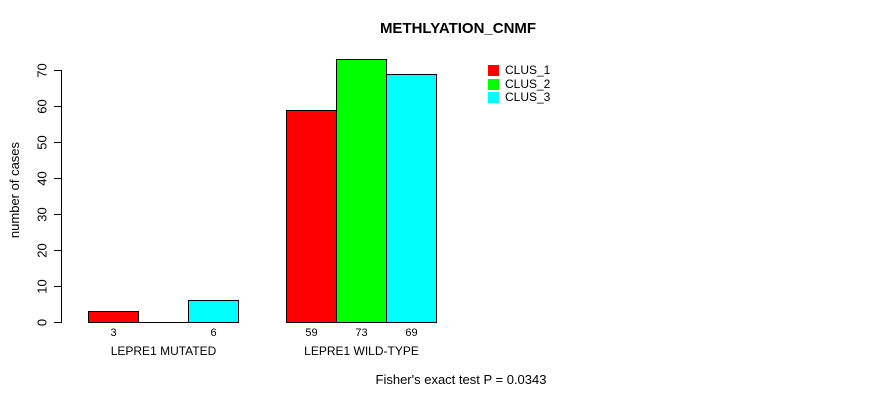 Image resolution: width=890 pixels, height=400 pixels. What do you see at coordinates (311, 333) in the screenshot?
I see `bar-value-label: 59` at bounding box center [311, 333].